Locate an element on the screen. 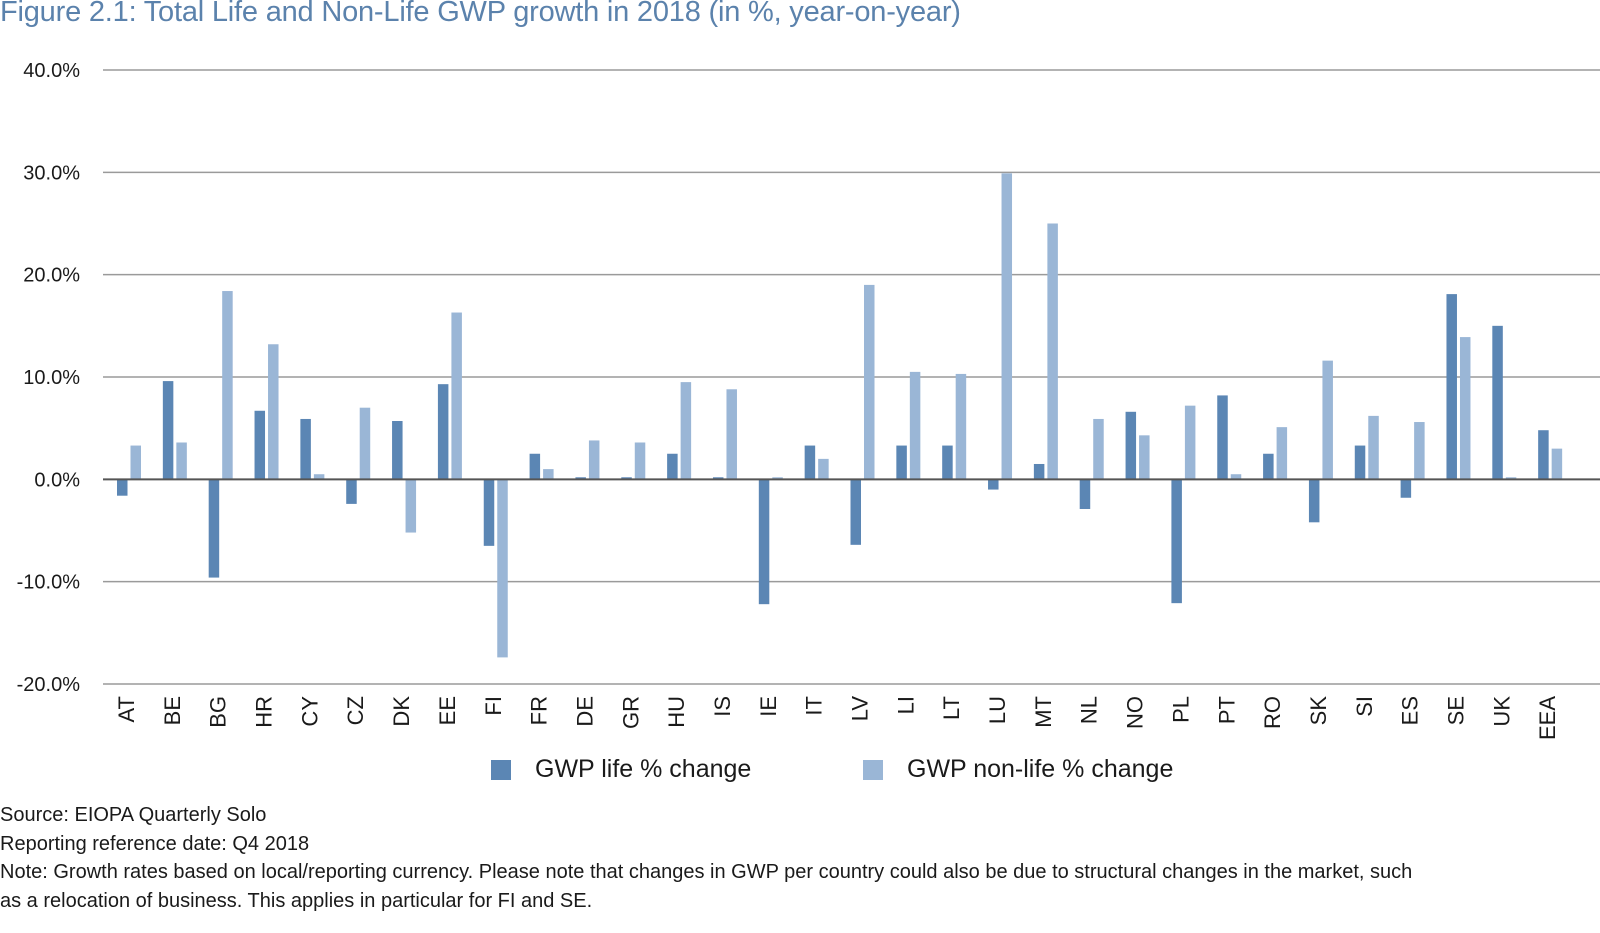 The image size is (1600, 933). x-tick-label: DK is located at coordinates (401, 711).